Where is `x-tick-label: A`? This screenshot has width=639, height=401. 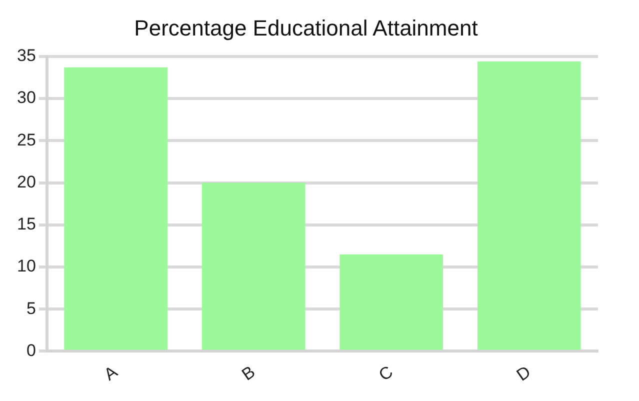 x-tick-label: A is located at coordinates (111, 373).